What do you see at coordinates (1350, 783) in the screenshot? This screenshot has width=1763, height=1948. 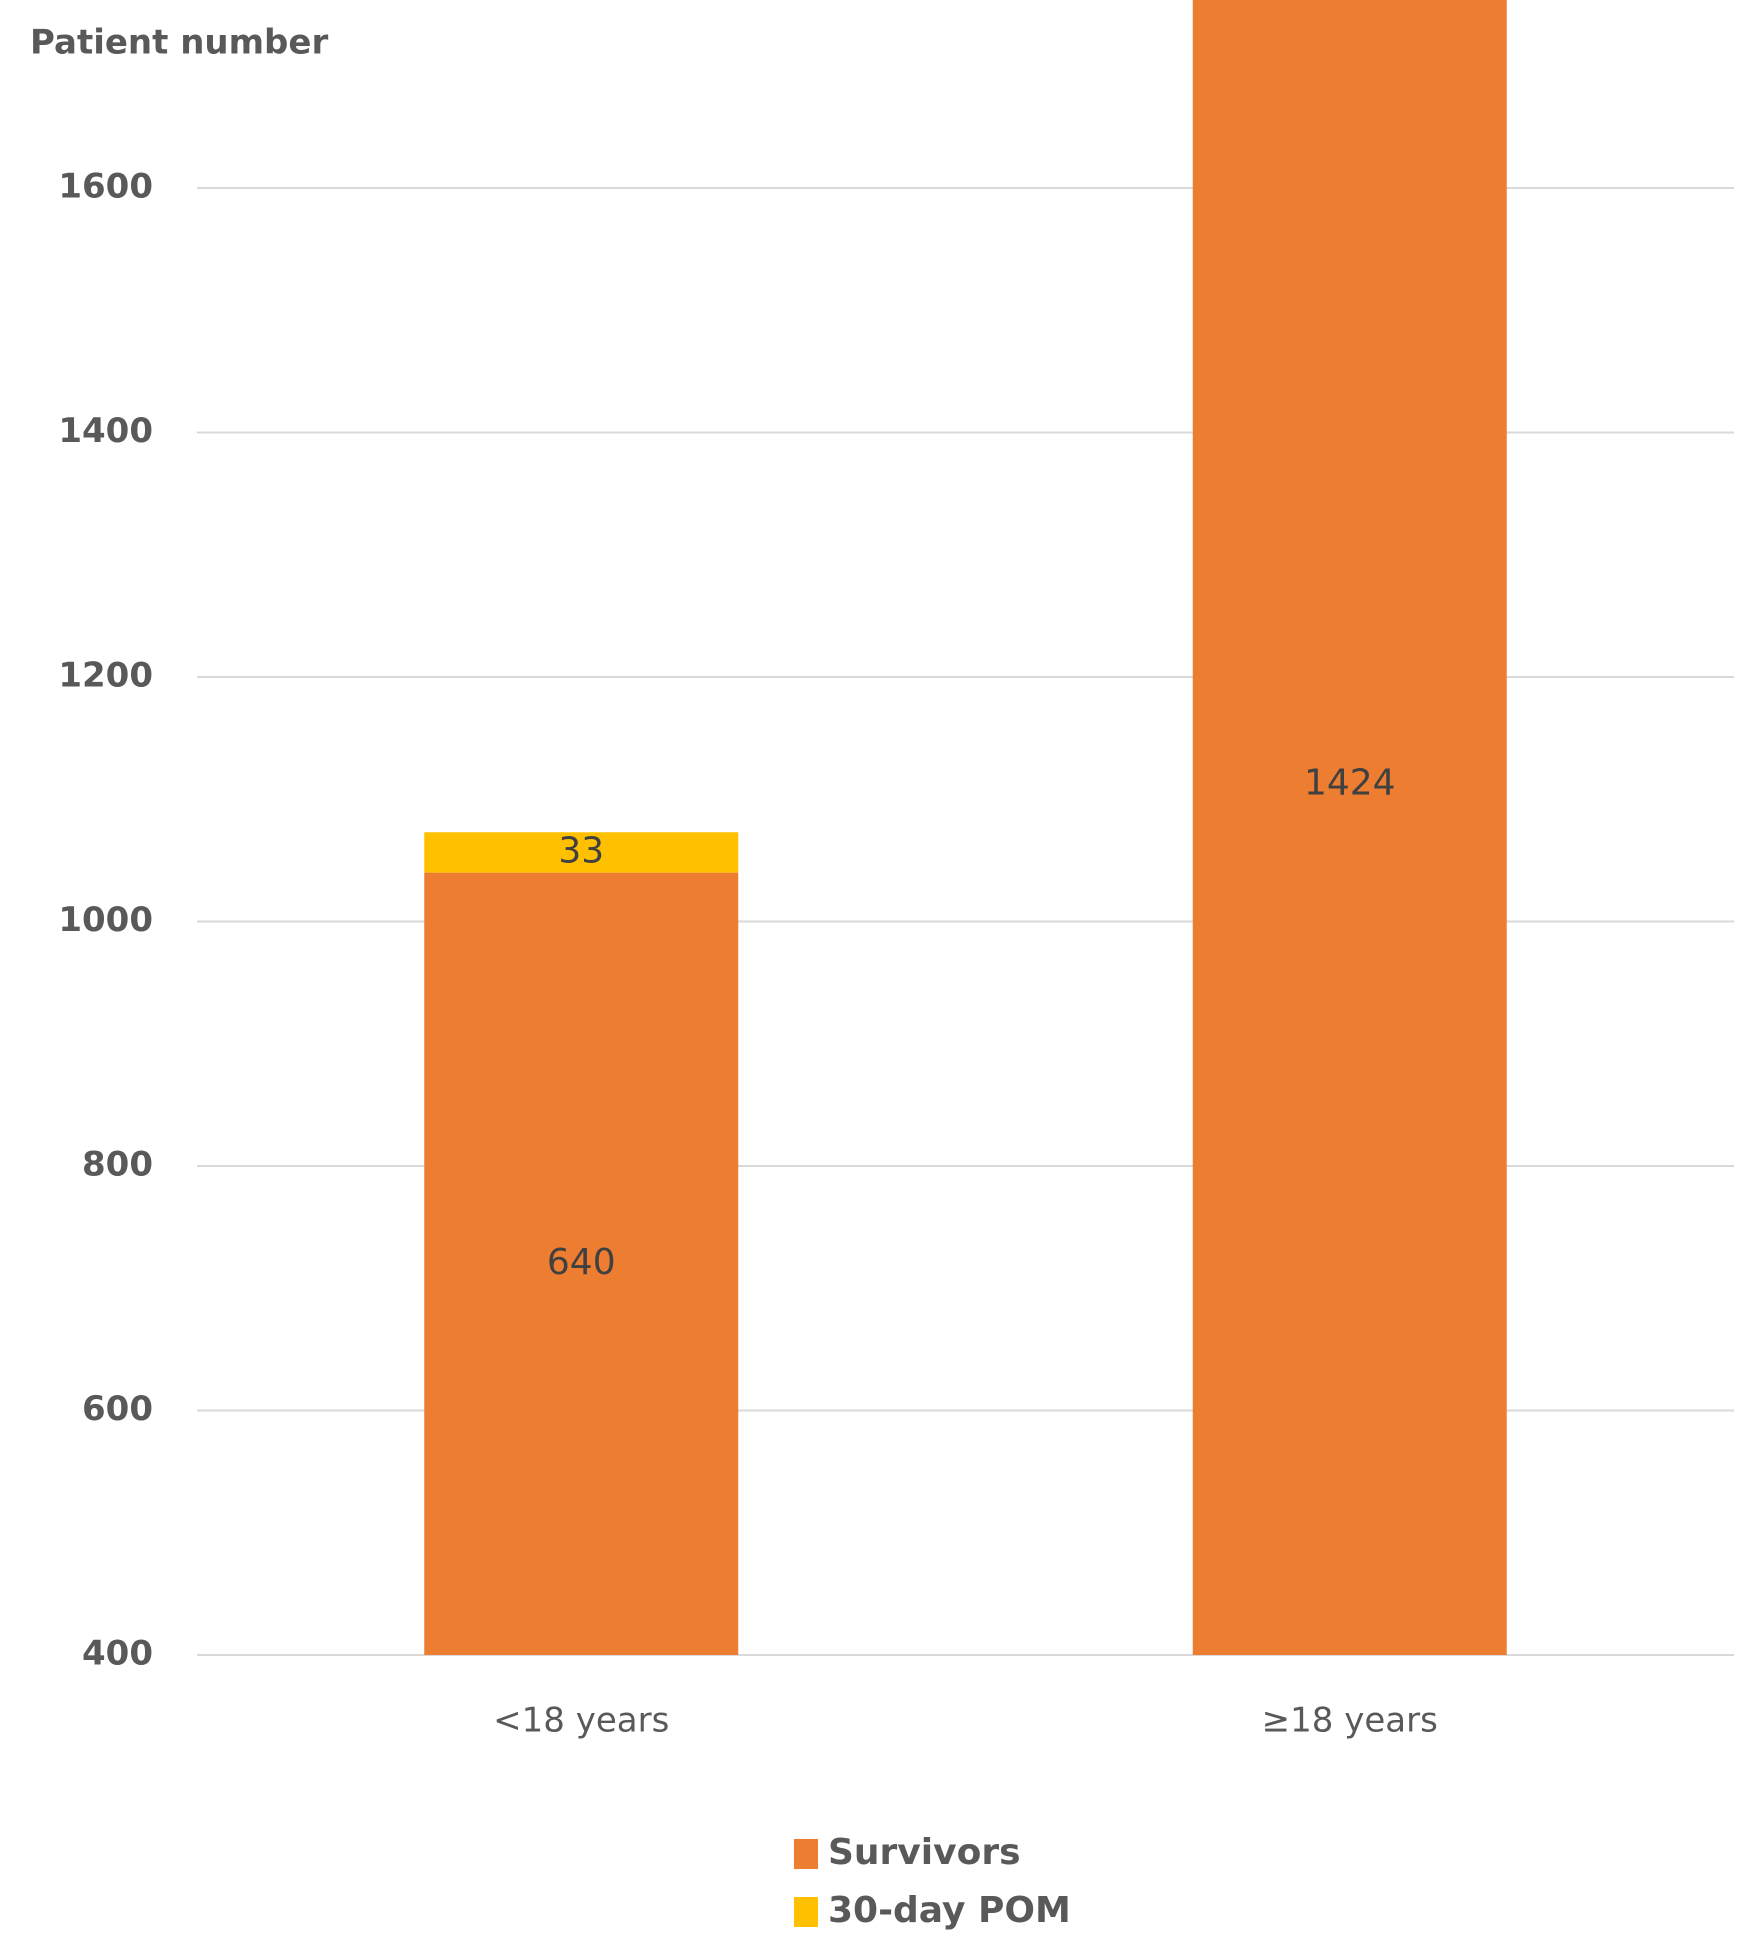 I see `data-label: 1424` at bounding box center [1350, 783].